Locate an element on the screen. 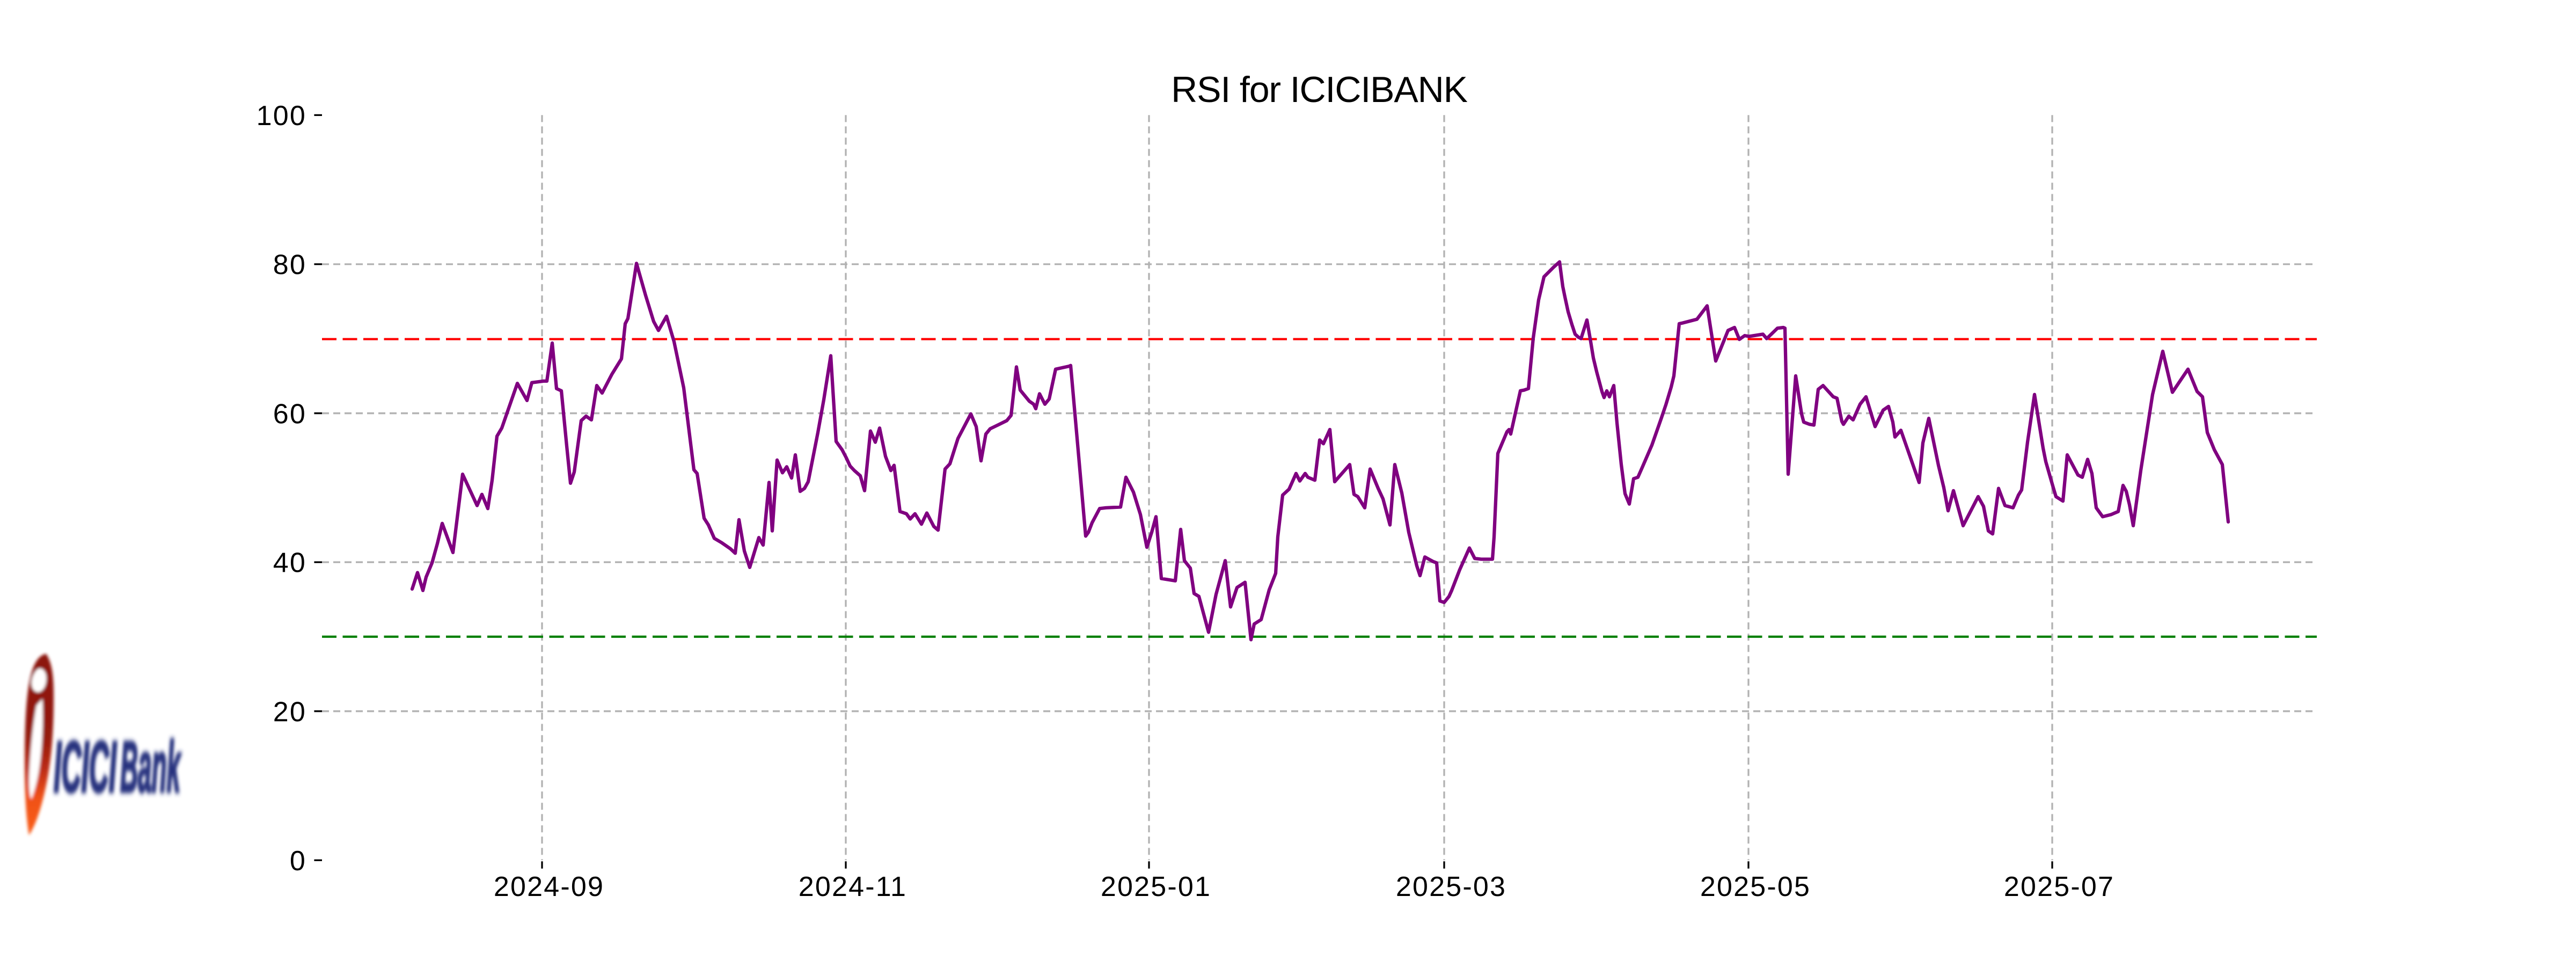 This screenshot has width=2576, height=969. svg-text: 2025-03 is located at coordinates (1451, 886).